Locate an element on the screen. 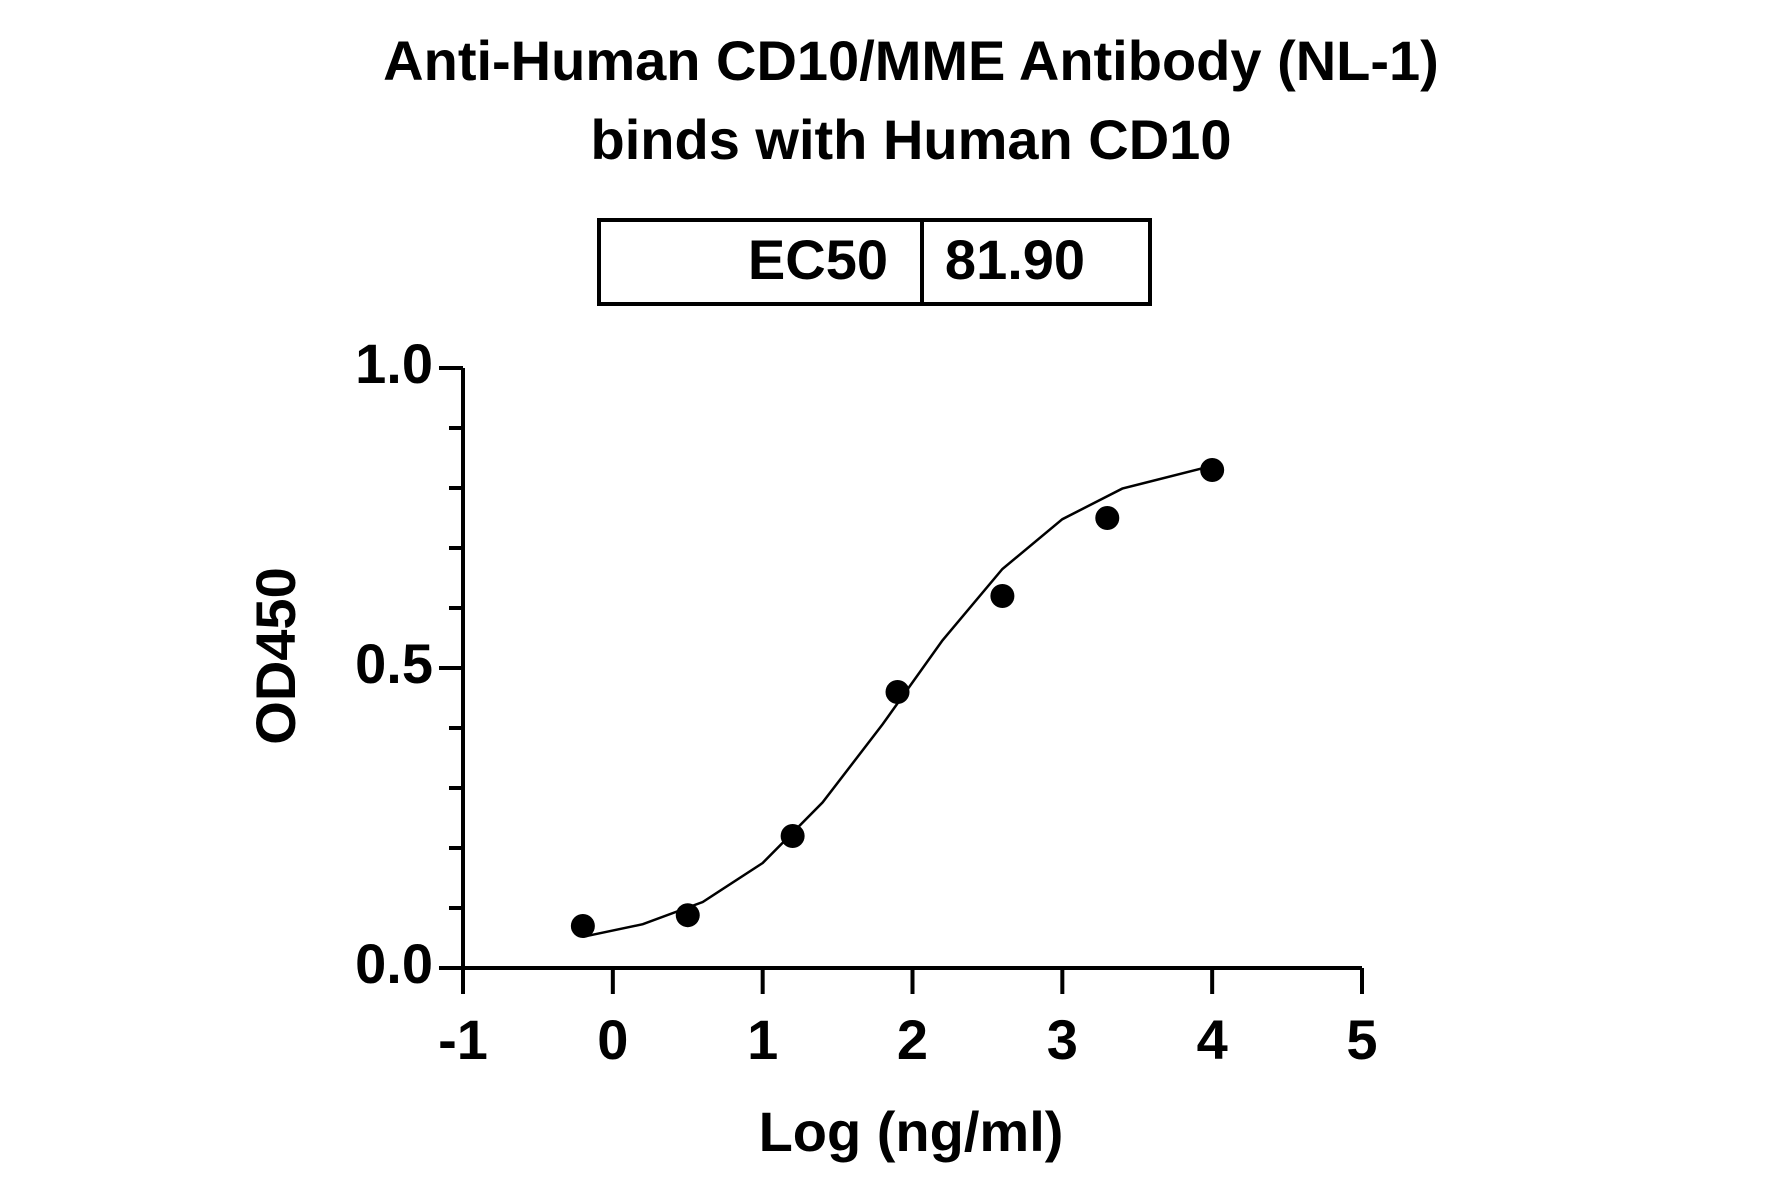 The width and height of the screenshot is (1767, 1197). x-tick-label: 0 is located at coordinates (612, 1039).